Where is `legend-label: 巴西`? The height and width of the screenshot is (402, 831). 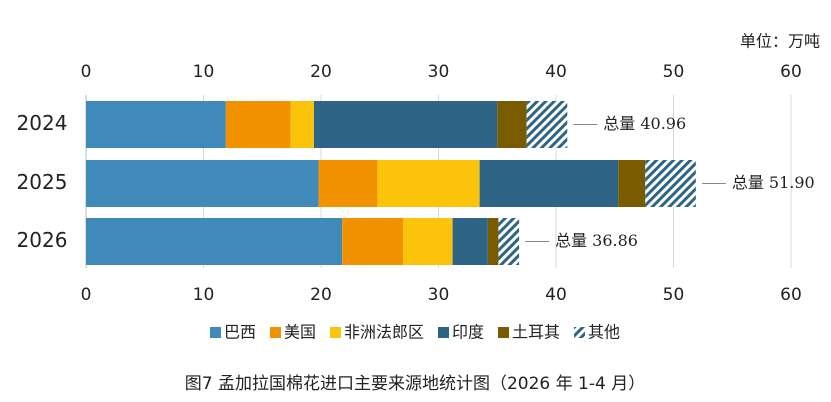
legend-label: 巴西 is located at coordinates (240, 332).